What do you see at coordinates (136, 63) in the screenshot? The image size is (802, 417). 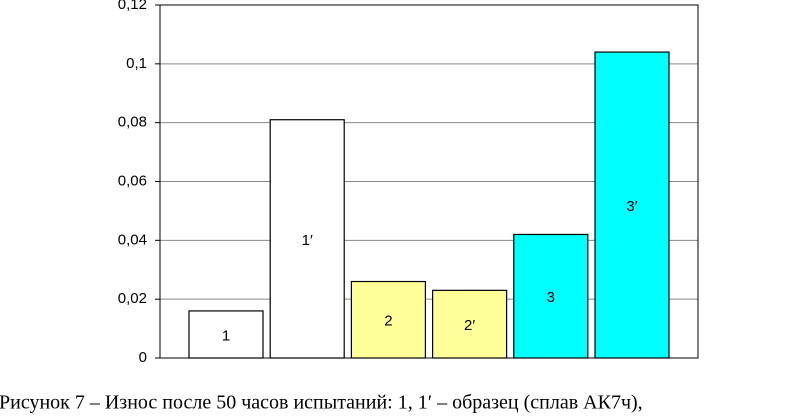 I see `y-tick-label: 0,1` at bounding box center [136, 63].